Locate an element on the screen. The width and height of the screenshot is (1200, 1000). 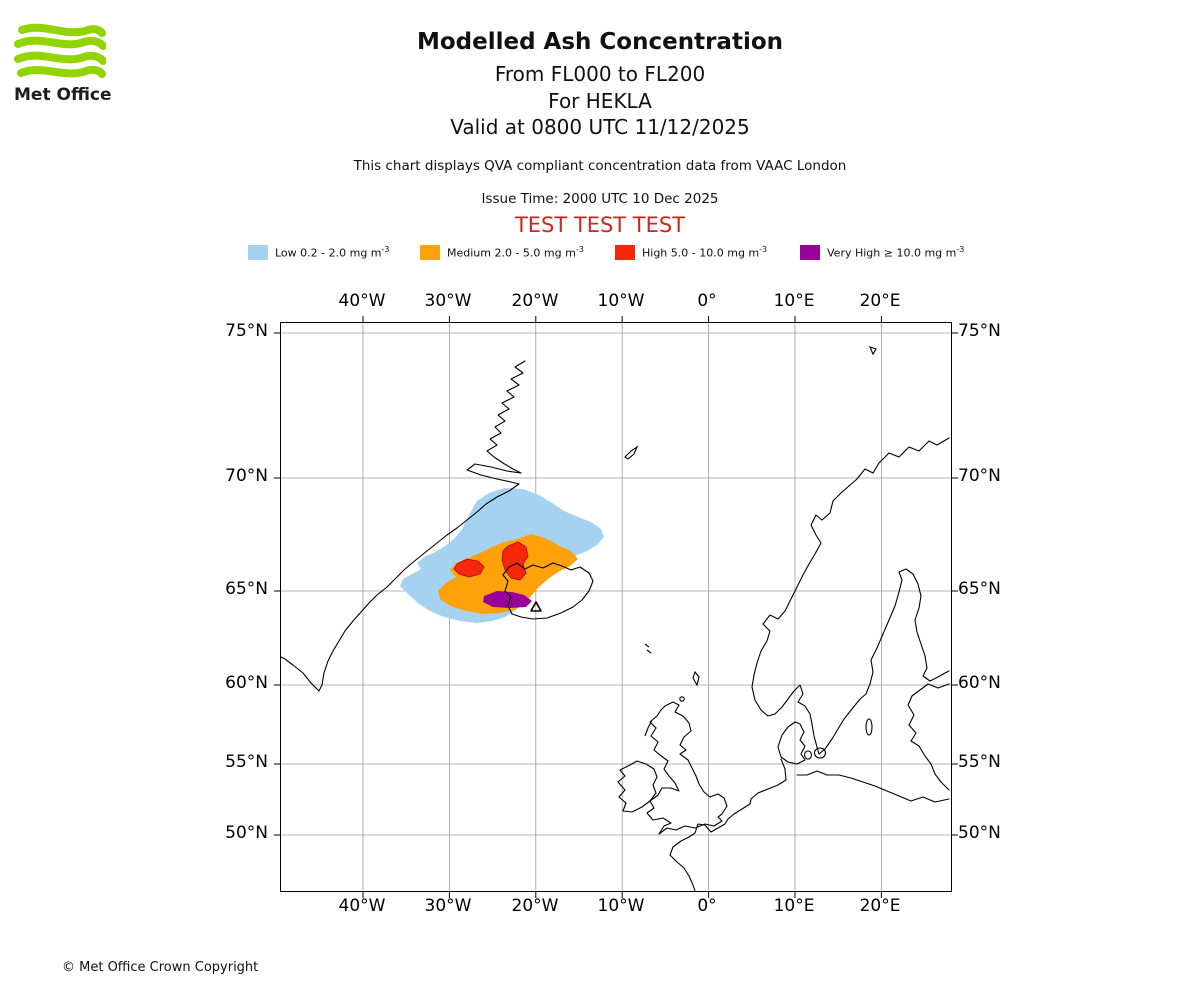
test-banner: TEST TEST TEST is located at coordinates (600, 225).